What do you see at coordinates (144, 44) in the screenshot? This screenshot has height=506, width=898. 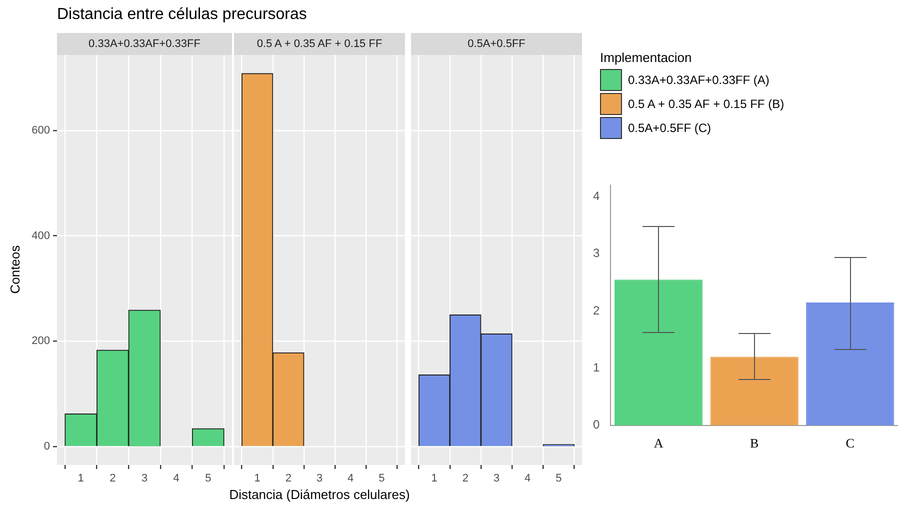 I see `chart-subtitle: 0.33A+0.33AF+0.33FF` at bounding box center [144, 44].